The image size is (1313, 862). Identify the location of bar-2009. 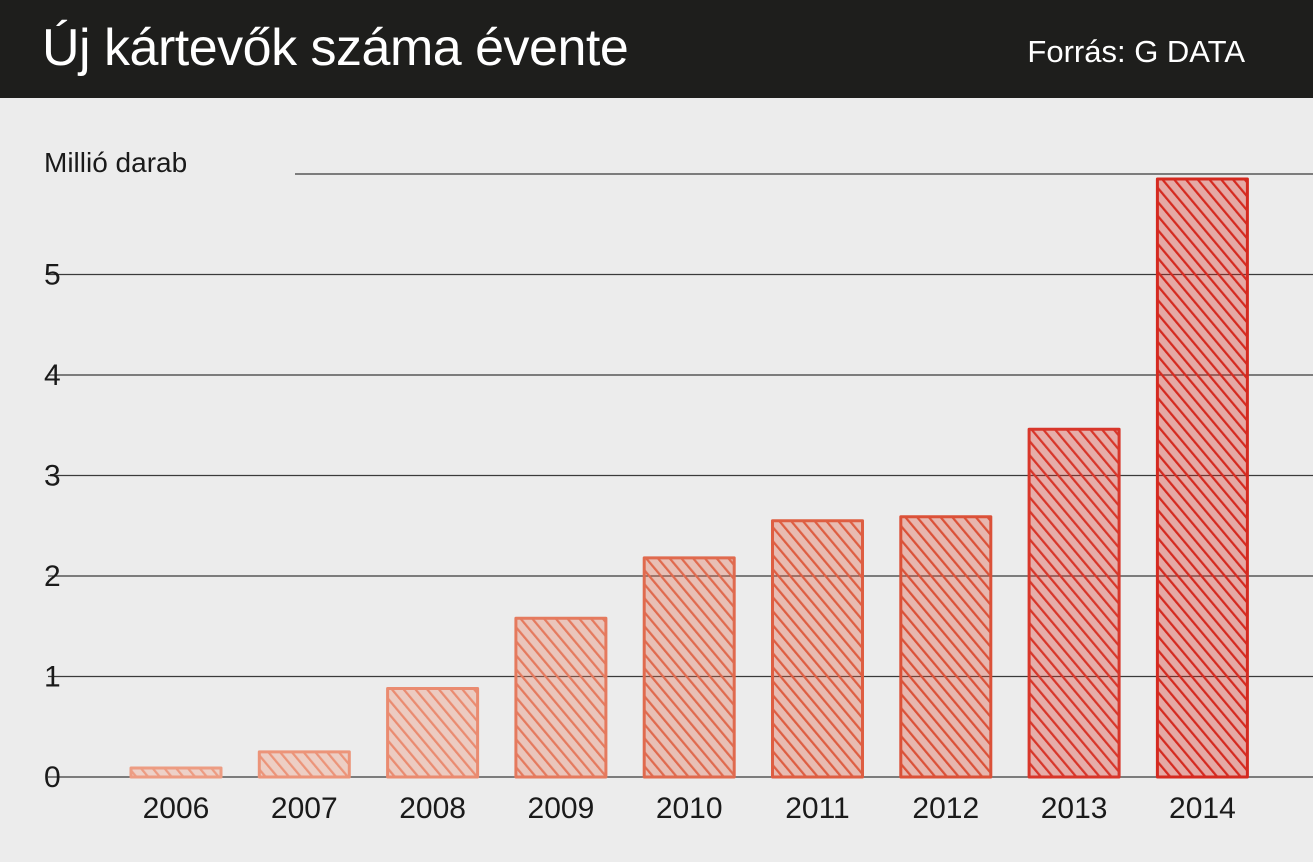
(561, 697).